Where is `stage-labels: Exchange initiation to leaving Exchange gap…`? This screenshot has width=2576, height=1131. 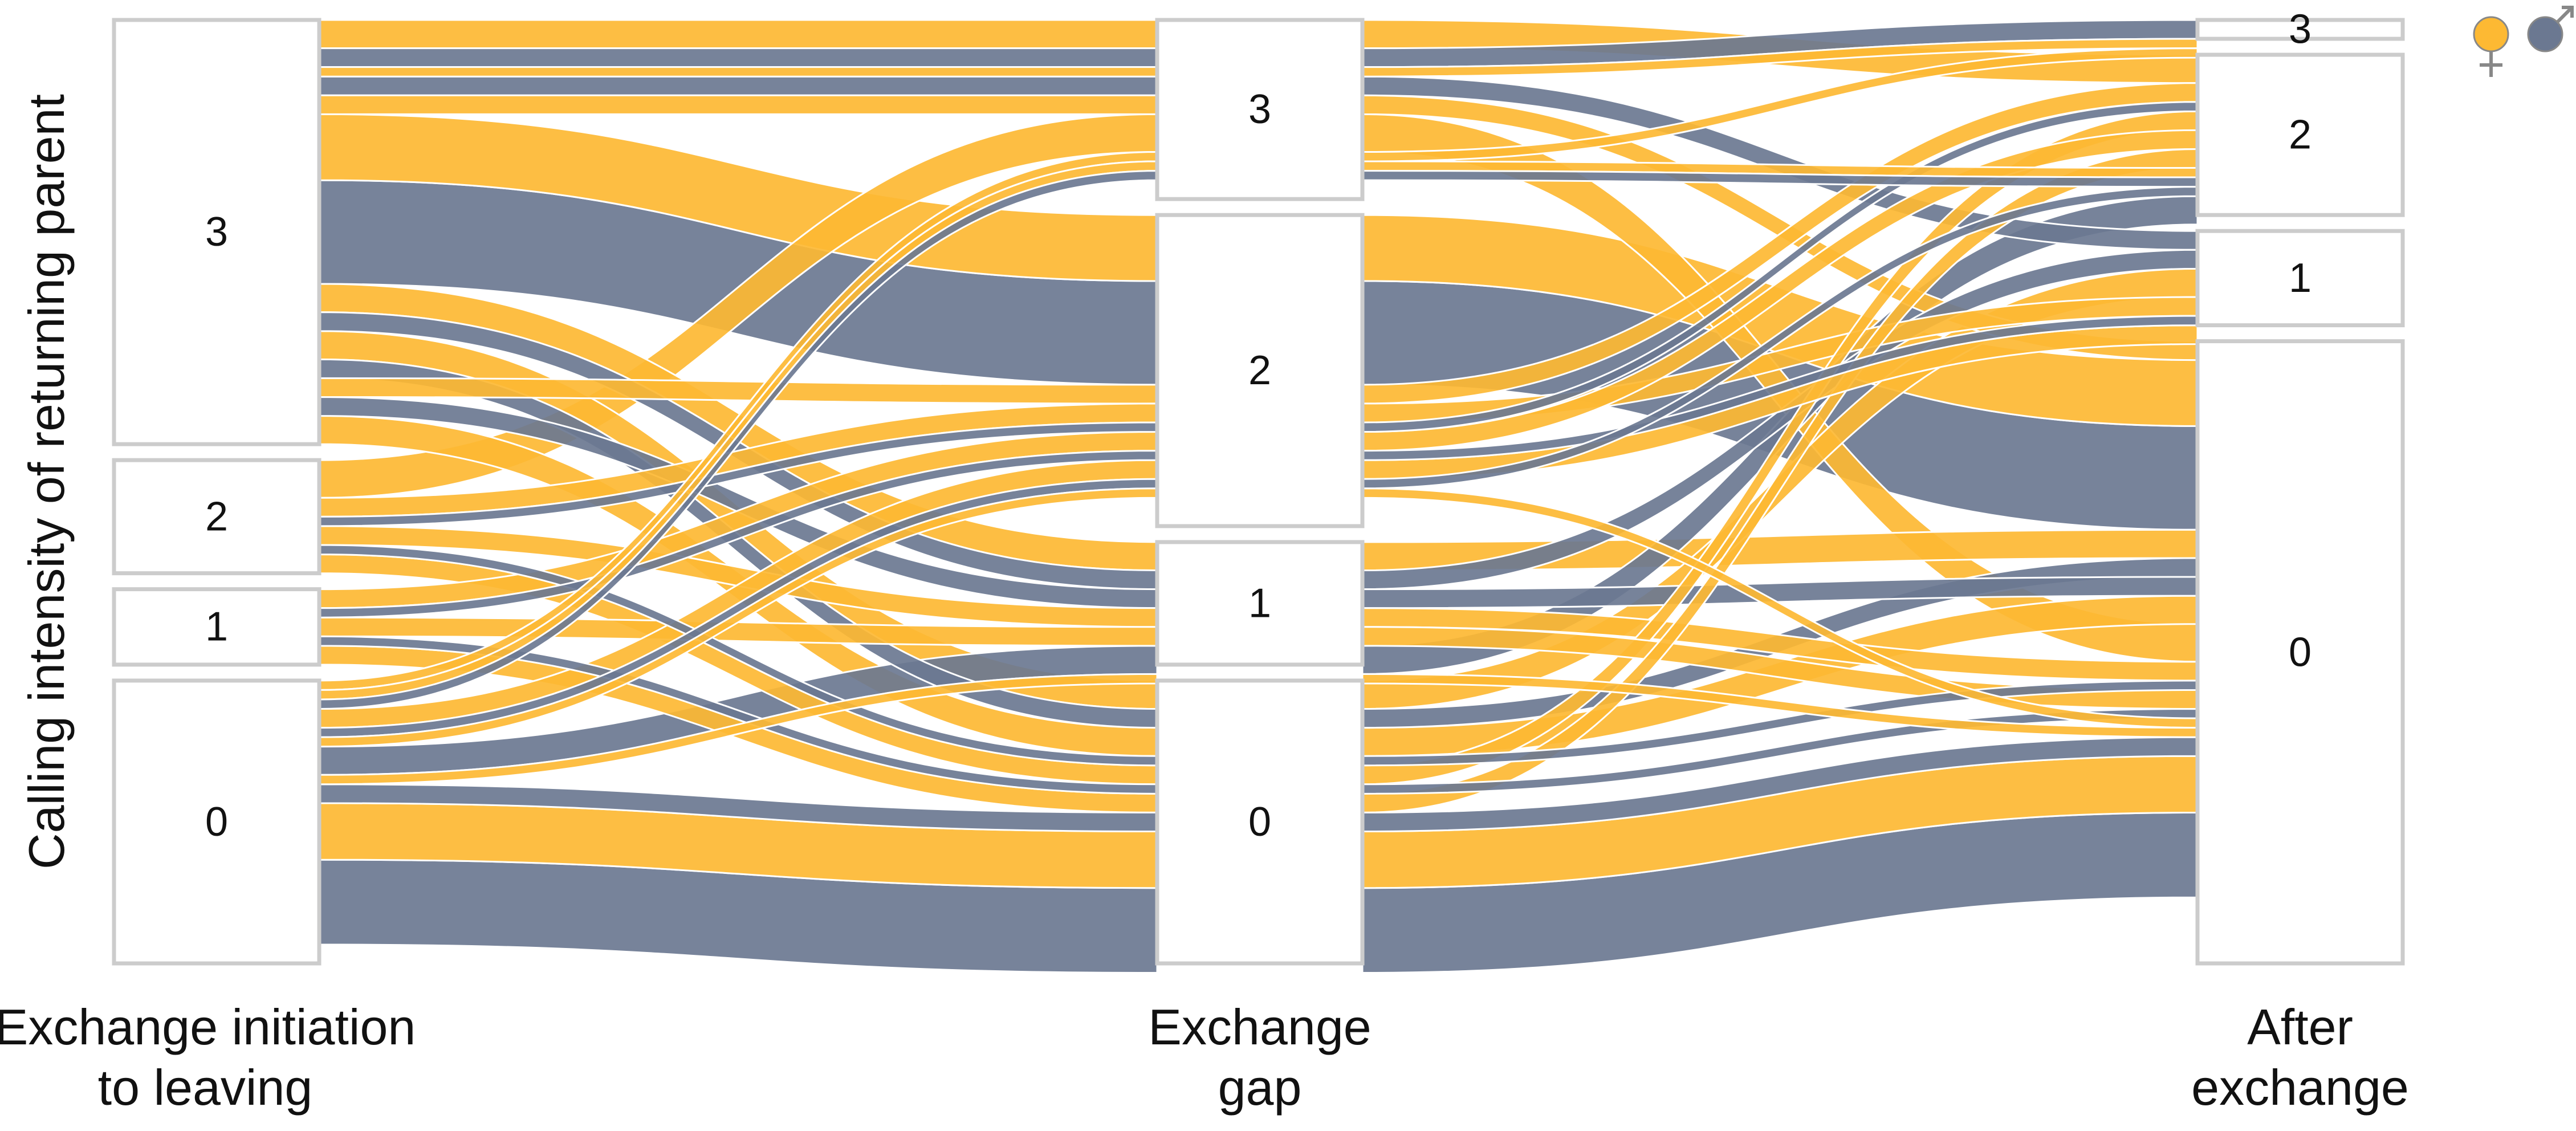 stage-labels: Exchange initiation to leaving Exchange gap… is located at coordinates (1204, 1057).